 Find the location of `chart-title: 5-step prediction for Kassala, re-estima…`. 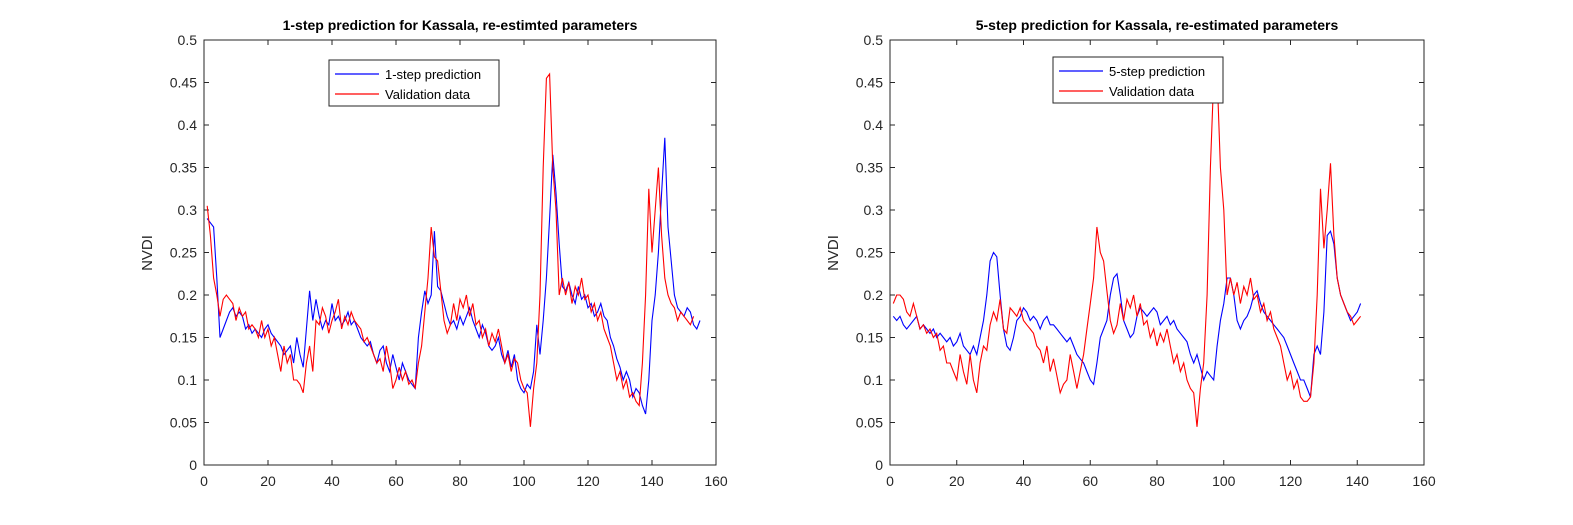

chart-title: 5-step prediction for Kassala, re-estima… is located at coordinates (1157, 25).